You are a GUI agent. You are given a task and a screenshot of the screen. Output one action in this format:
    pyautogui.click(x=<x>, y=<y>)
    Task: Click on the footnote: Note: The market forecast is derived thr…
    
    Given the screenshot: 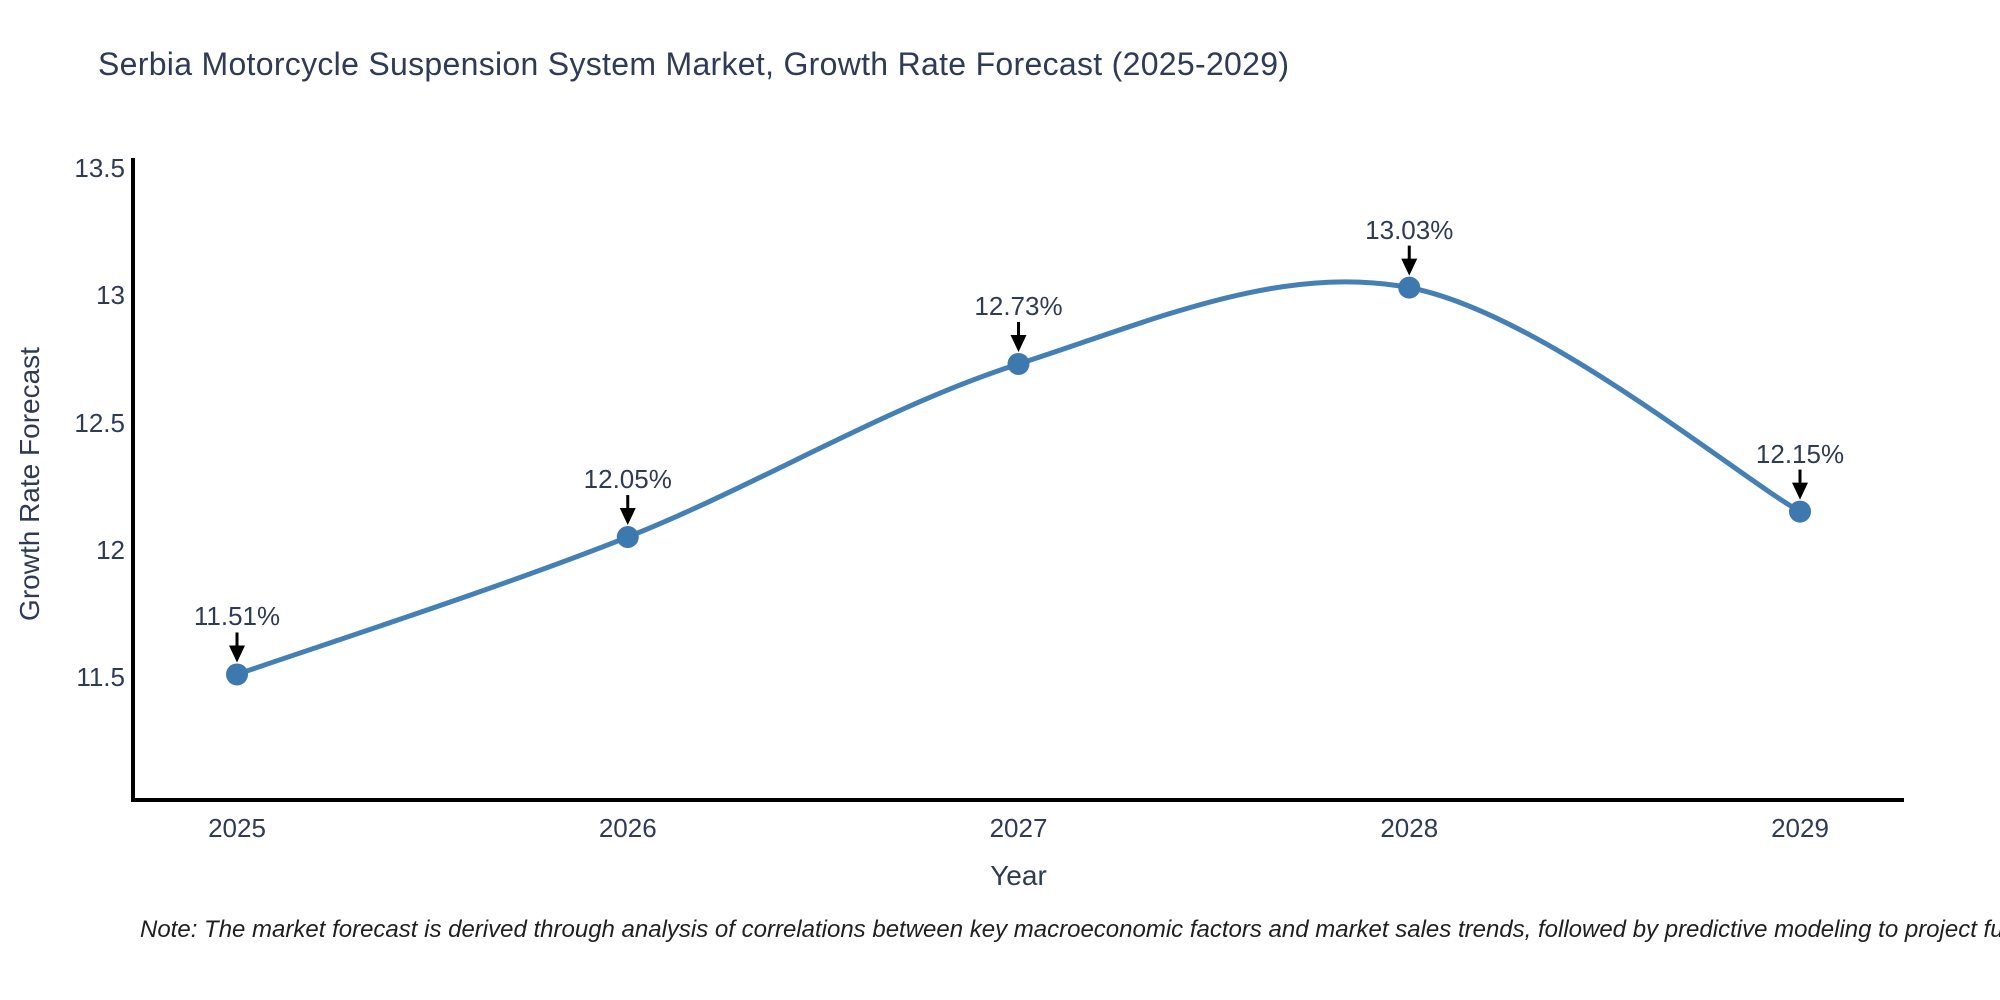 What is the action you would take?
    pyautogui.click(x=1070, y=929)
    